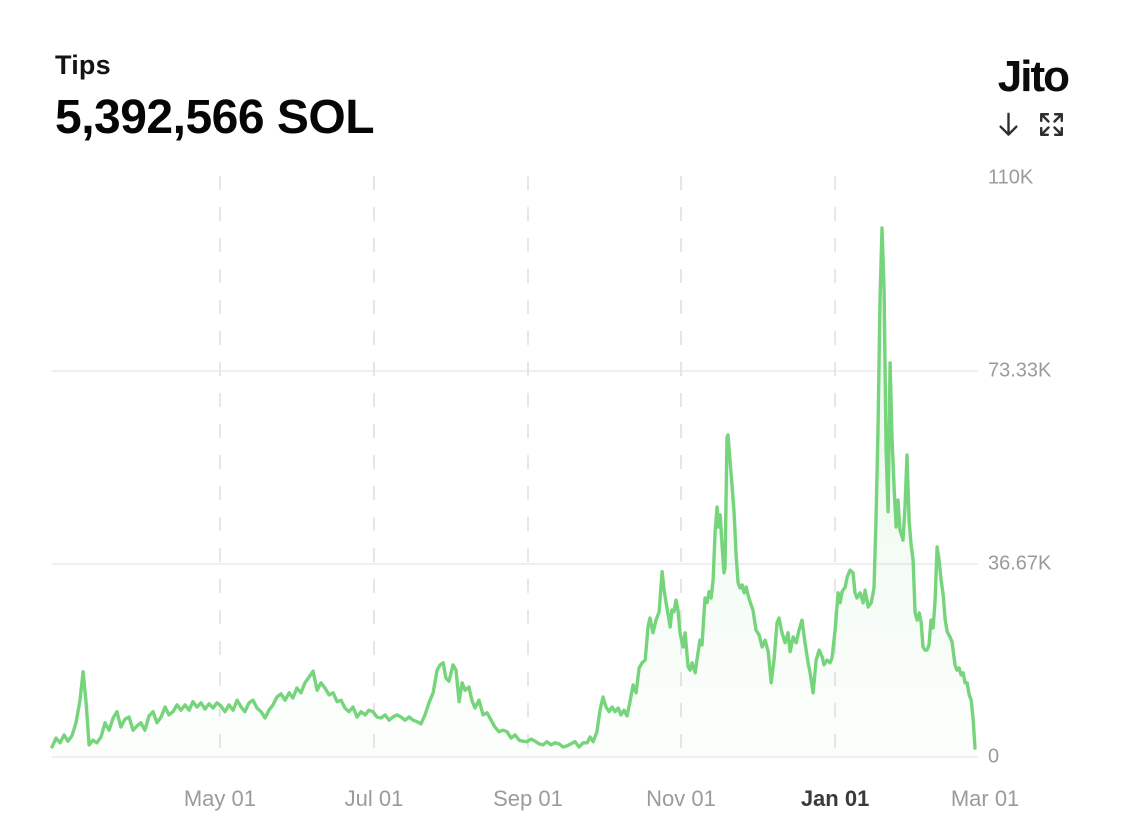 Image resolution: width=1130 pixels, height=830 pixels. What do you see at coordinates (835, 798) in the screenshot?
I see `x-axis-tick-label: Jan 01` at bounding box center [835, 798].